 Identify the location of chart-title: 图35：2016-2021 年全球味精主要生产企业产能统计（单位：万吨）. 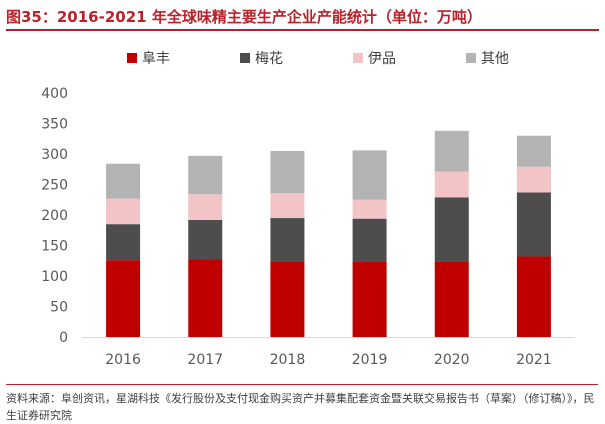
(302, 17).